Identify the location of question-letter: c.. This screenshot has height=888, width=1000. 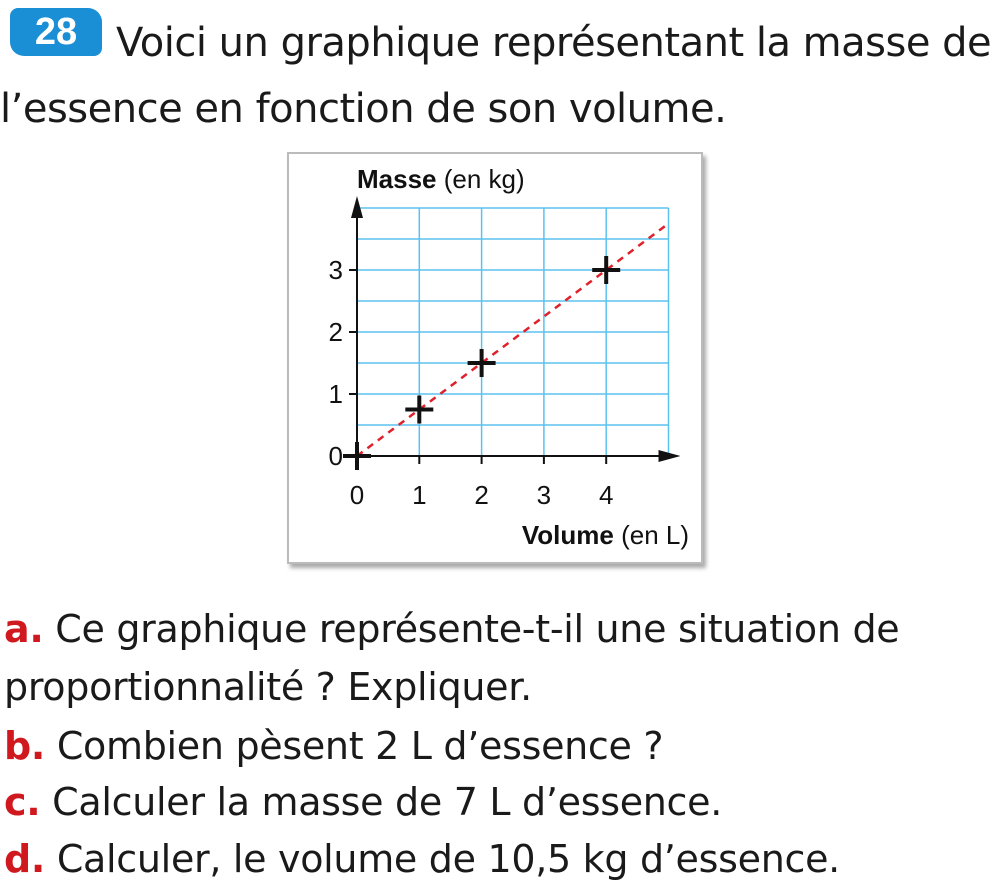
(22, 802).